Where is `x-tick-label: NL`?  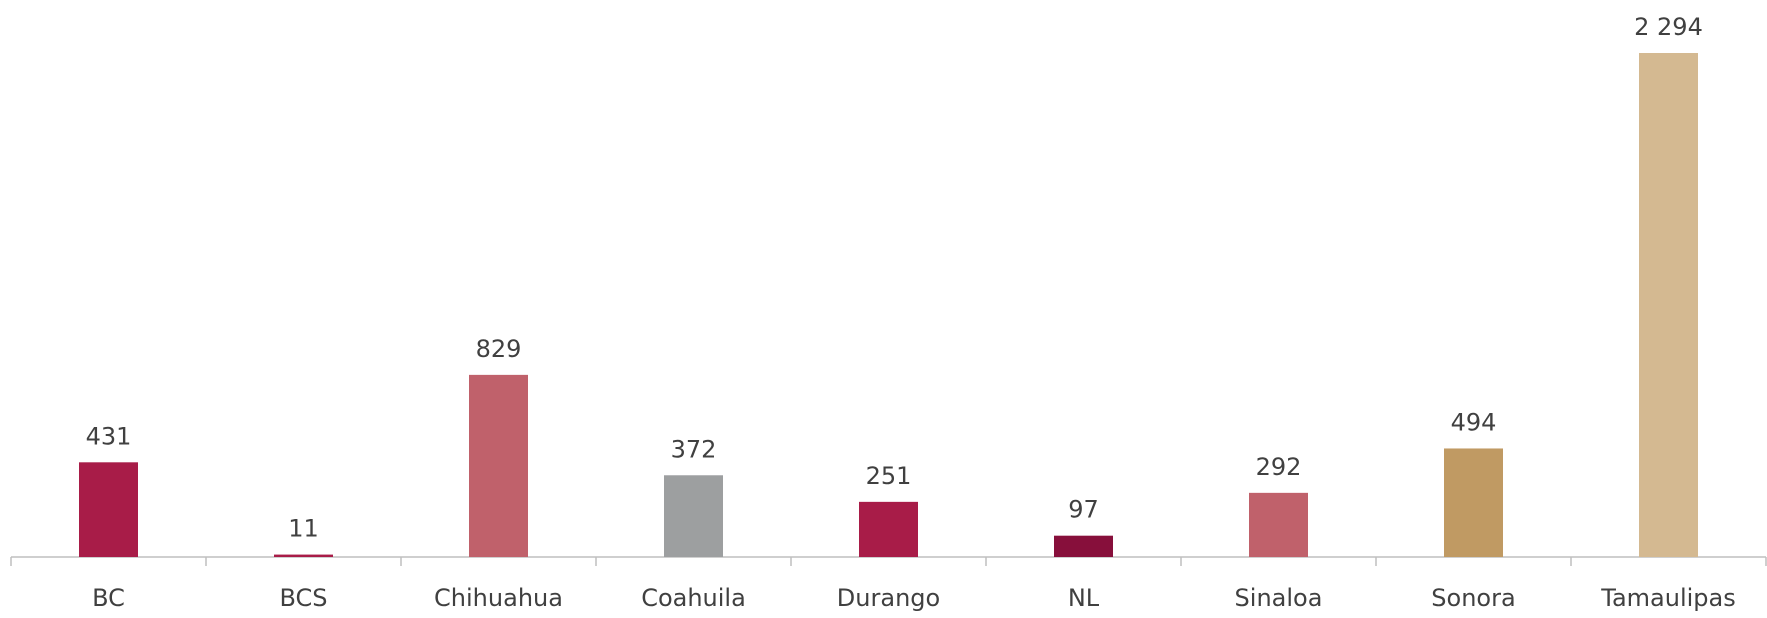 x-tick-label: NL is located at coordinates (1084, 598).